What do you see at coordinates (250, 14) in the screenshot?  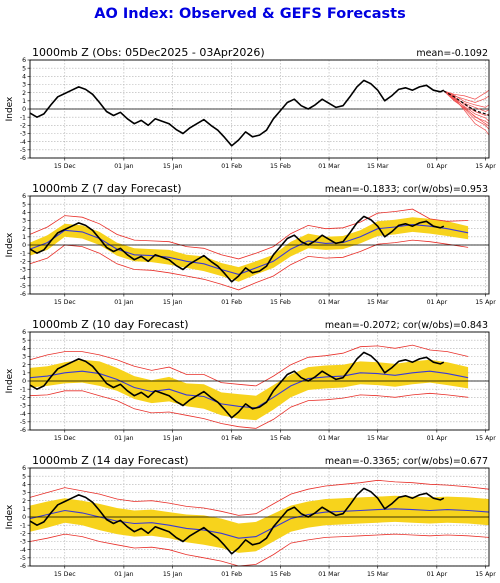 I see `page-title: AO Index: Observed & GEFS Forecasts` at bounding box center [250, 14].